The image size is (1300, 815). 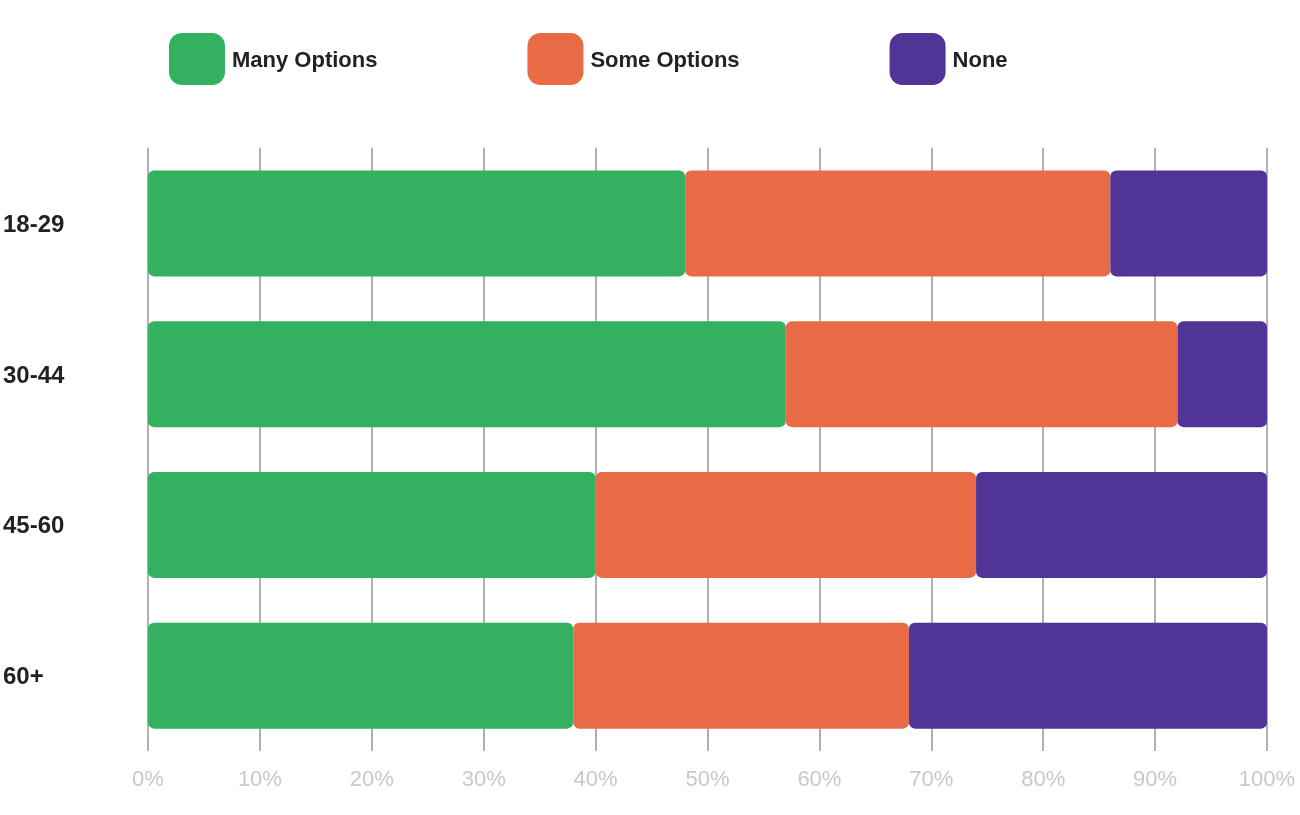 What do you see at coordinates (34, 223) in the screenshot?
I see `y-tick-label: 18-29` at bounding box center [34, 223].